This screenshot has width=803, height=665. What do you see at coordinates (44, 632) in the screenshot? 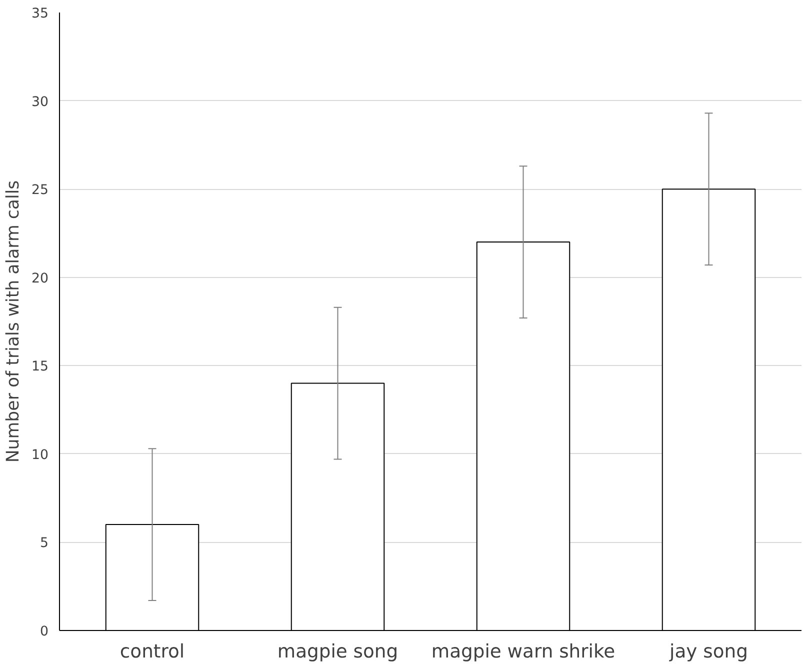
I see `y-tick-label: 0` at bounding box center [44, 632].